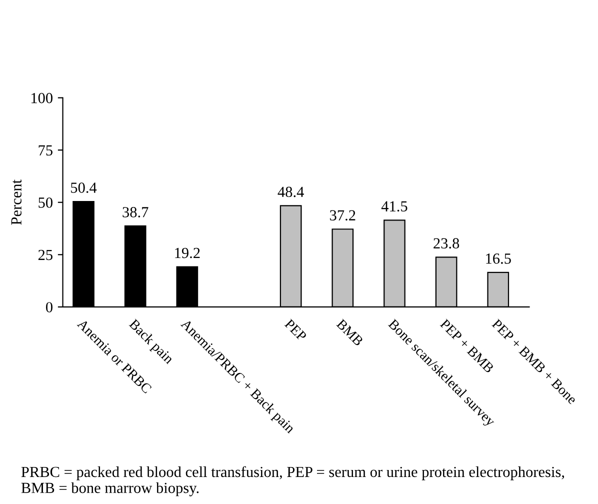  Describe the element at coordinates (295, 330) in the screenshot. I see `x-tick-label: PEP` at that location.